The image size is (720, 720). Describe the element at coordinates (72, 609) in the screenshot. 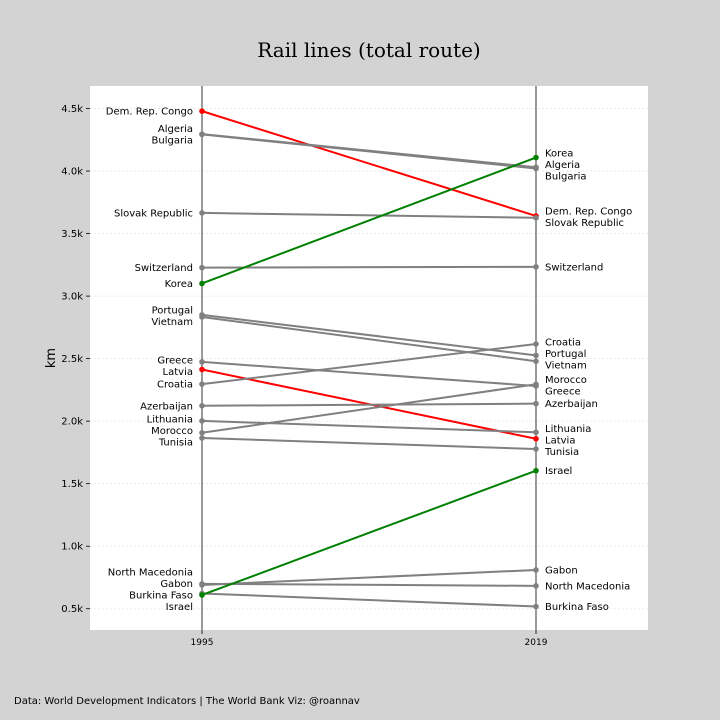

I see `y-tick-label: 0.5k` at that location.